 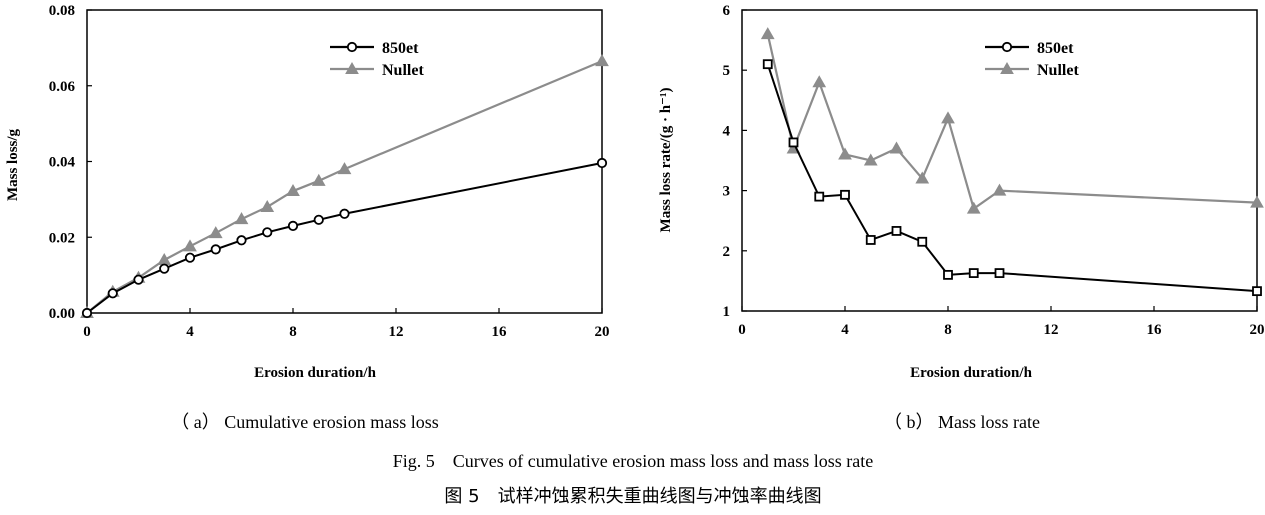 I want to click on y-tick-label: 0.06, so click(x=62, y=87).